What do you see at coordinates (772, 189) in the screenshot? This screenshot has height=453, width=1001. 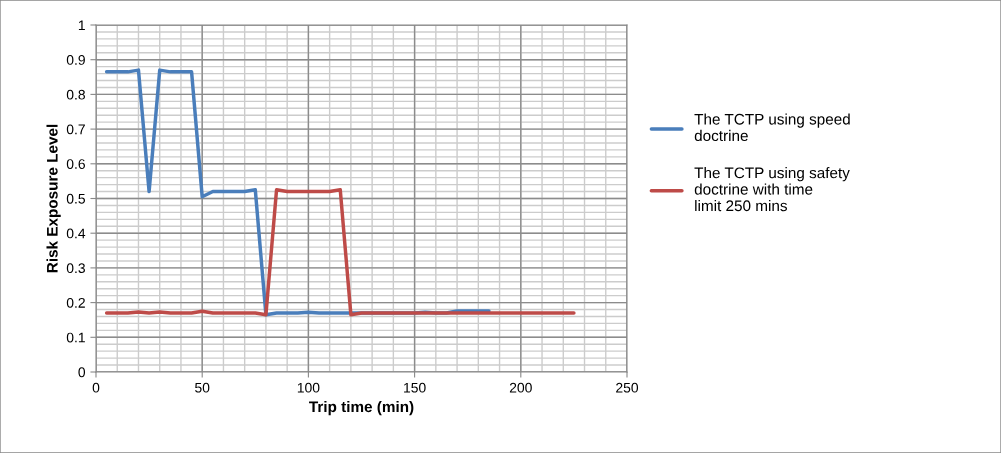 I see `legend-label: The TCTP using safety doctrine with time limit 250 mins` at bounding box center [772, 189].